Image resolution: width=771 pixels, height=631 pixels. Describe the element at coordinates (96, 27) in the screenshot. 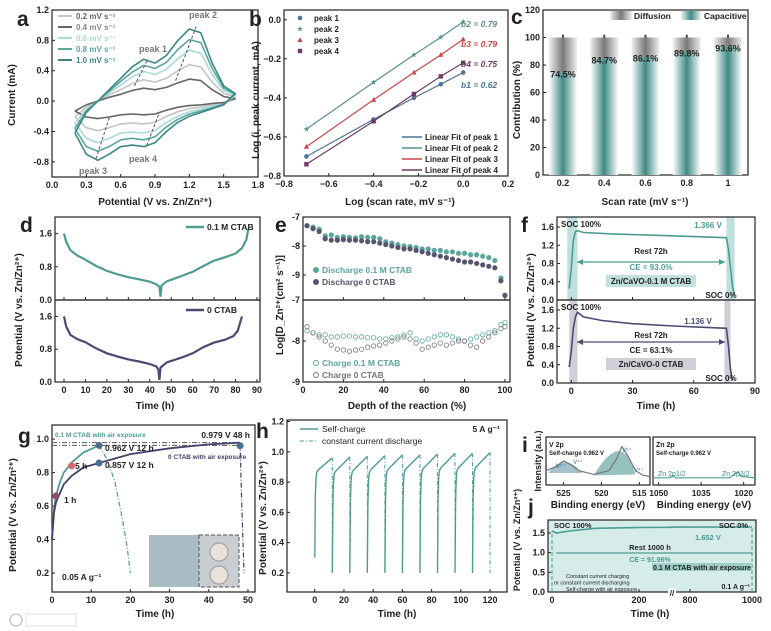

I see `legend-label: 0.4 mV s⁻¹` at that location.